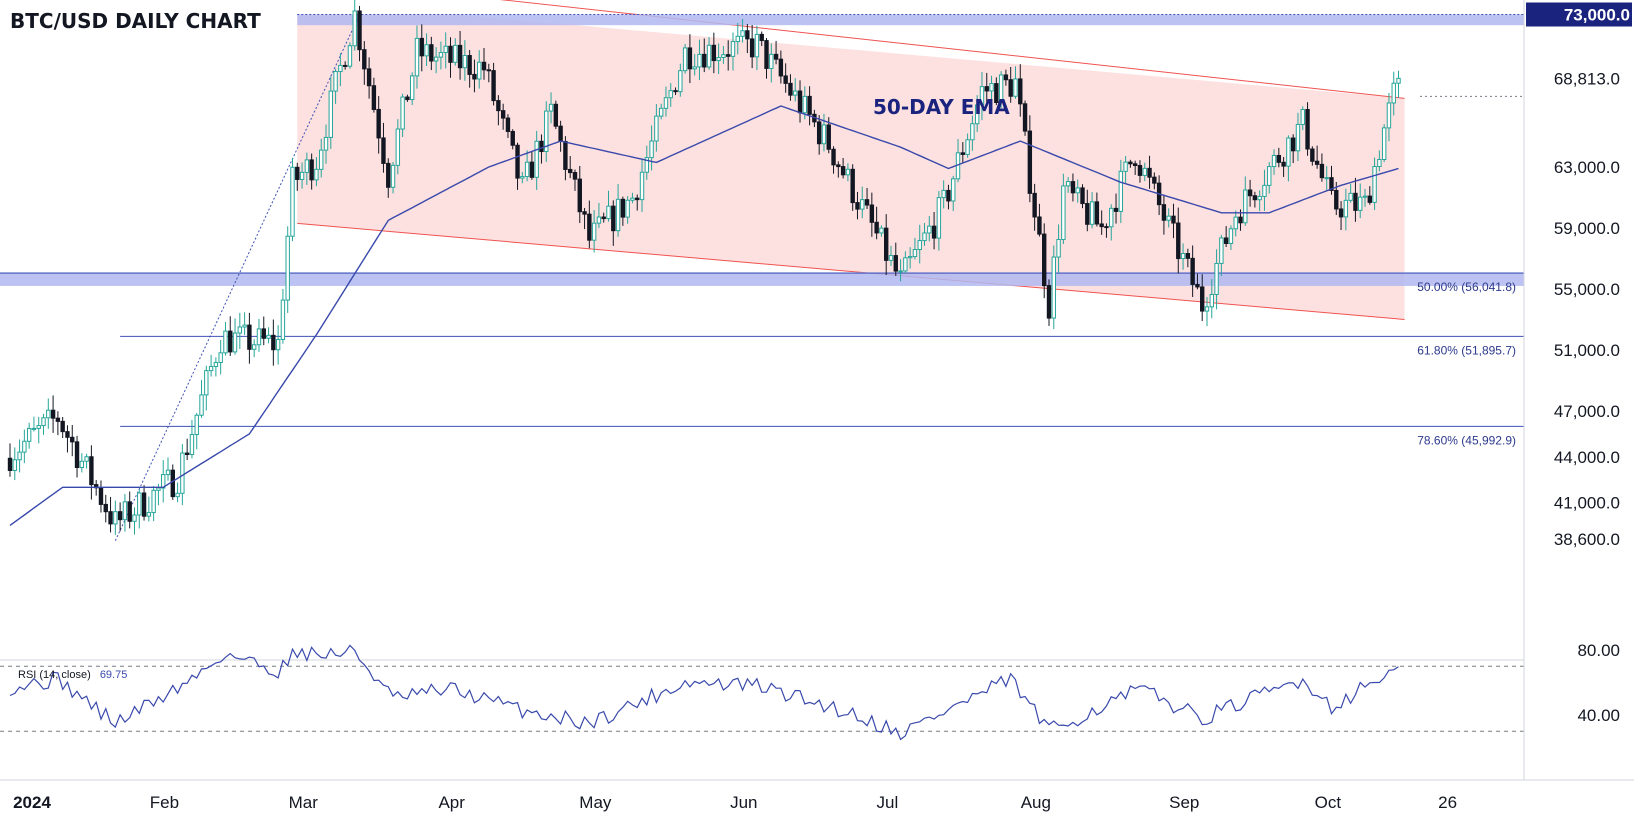  What do you see at coordinates (1587, 289) in the screenshot?
I see `price-tick-label: 55,000.0` at bounding box center [1587, 289].